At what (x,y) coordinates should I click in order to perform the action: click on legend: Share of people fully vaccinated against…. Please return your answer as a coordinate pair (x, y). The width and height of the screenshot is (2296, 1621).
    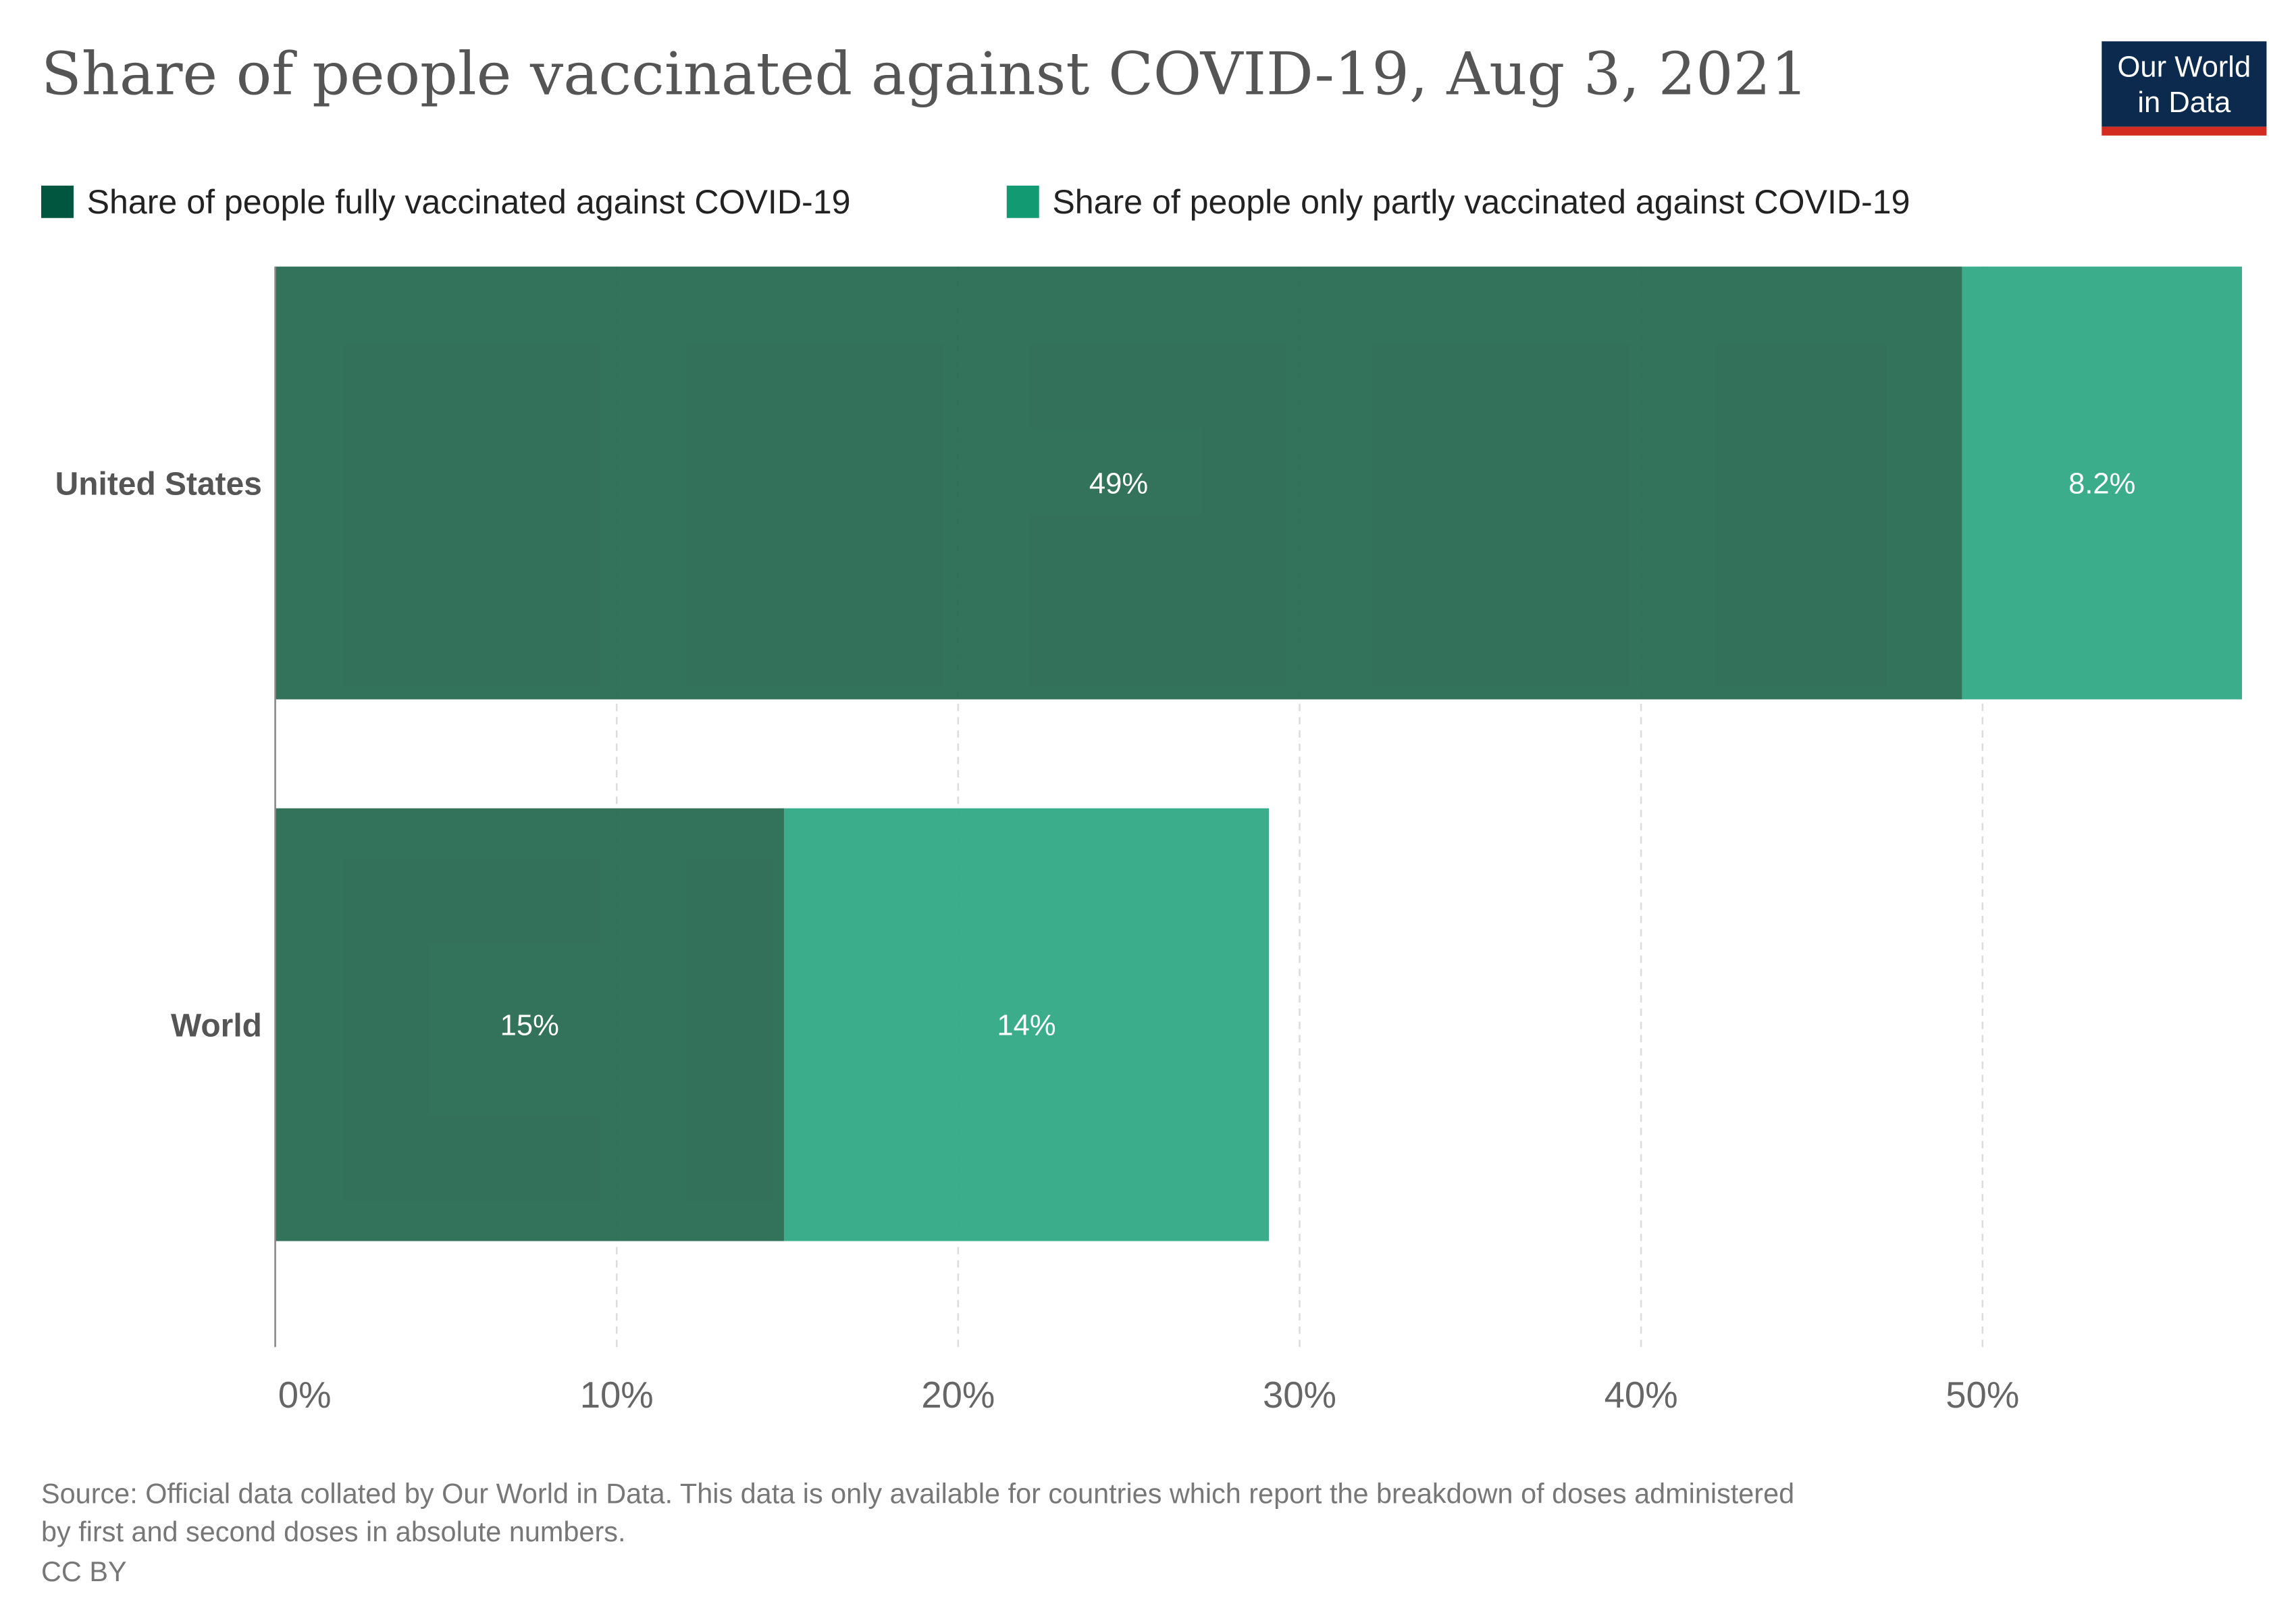
    Looking at the image, I should click on (975, 202).